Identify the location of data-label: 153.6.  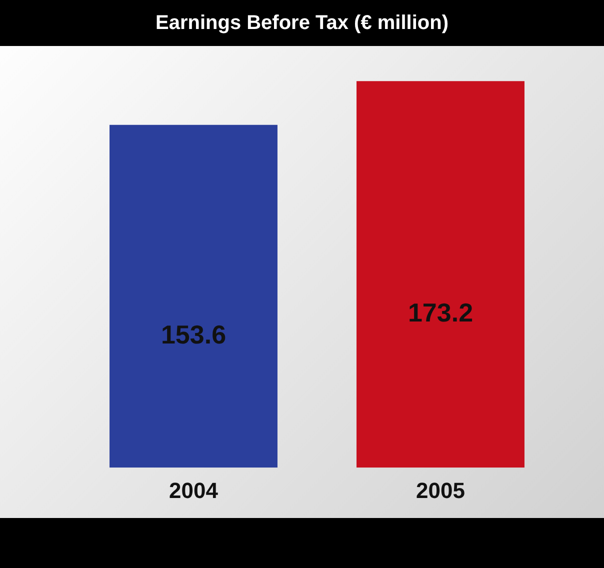
(193, 334).